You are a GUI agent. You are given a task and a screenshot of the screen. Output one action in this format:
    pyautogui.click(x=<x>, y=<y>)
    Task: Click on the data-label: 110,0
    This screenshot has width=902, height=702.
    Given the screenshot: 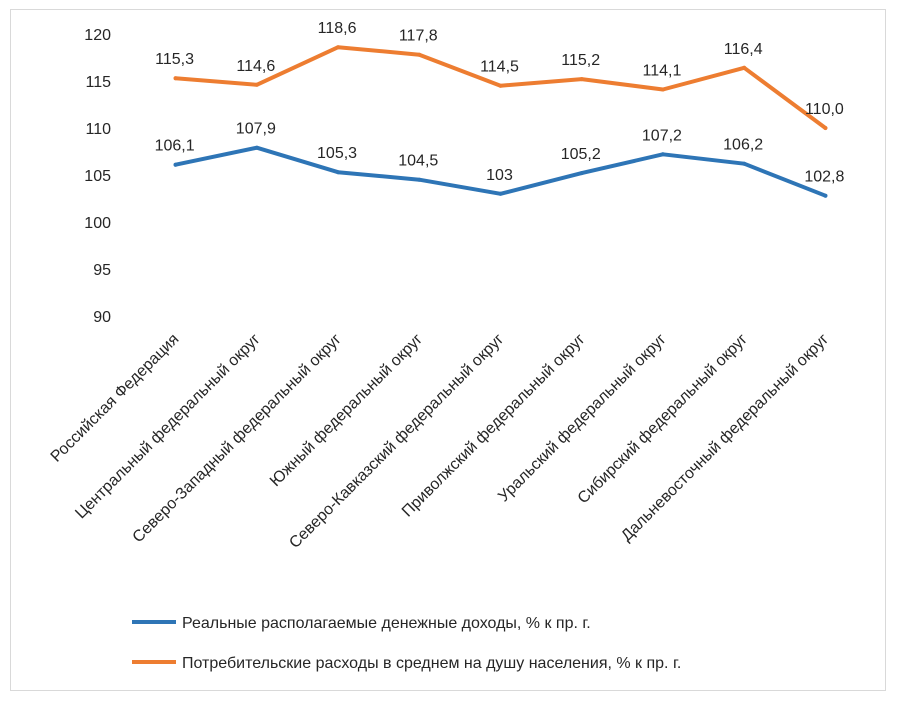 What is the action you would take?
    pyautogui.click(x=824, y=109)
    